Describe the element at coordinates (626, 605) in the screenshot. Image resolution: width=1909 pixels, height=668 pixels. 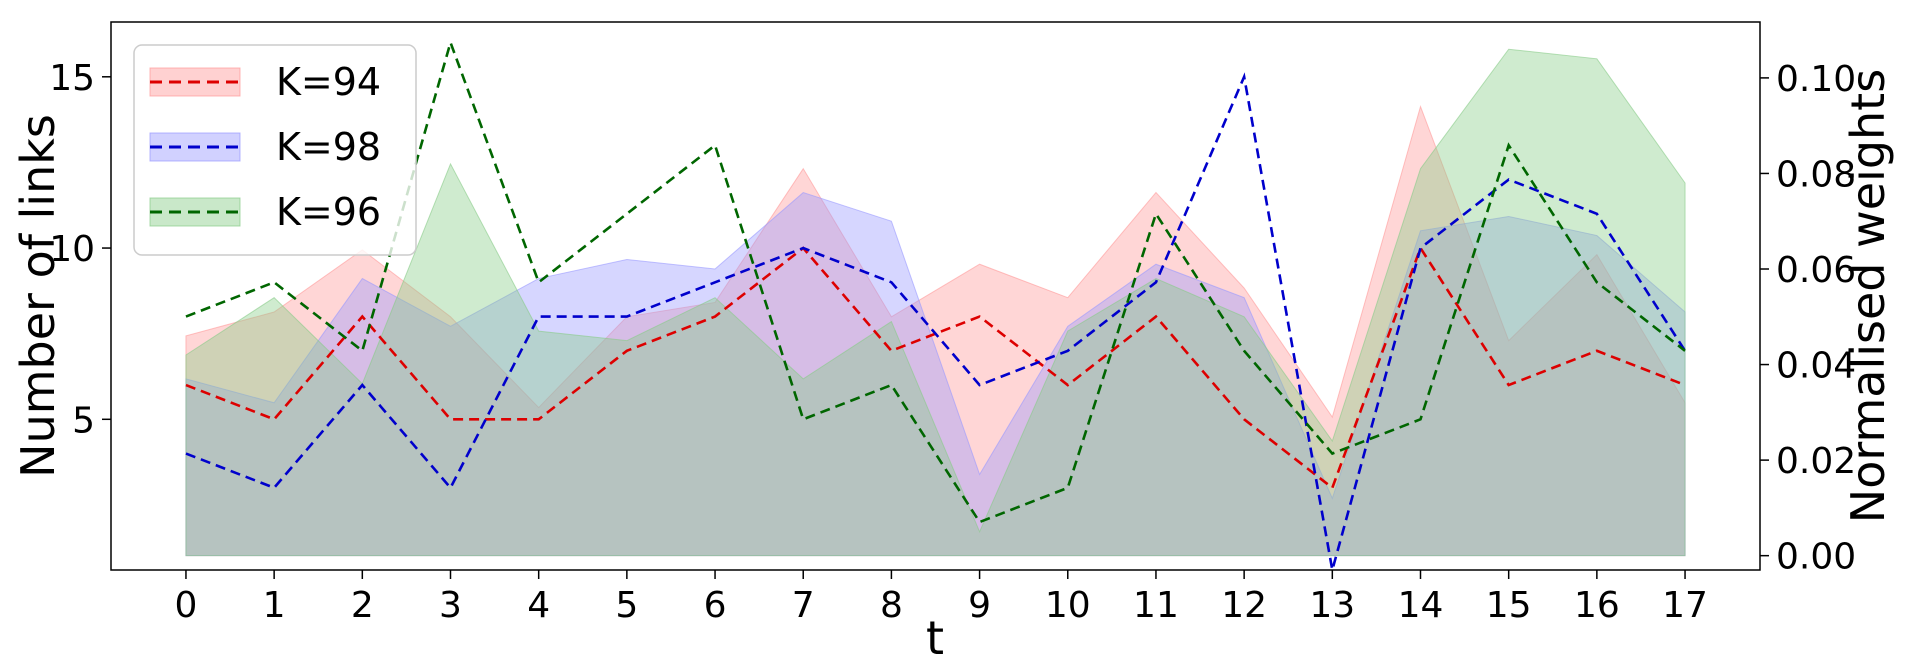
I see `x-tick-label: 5` at that location.